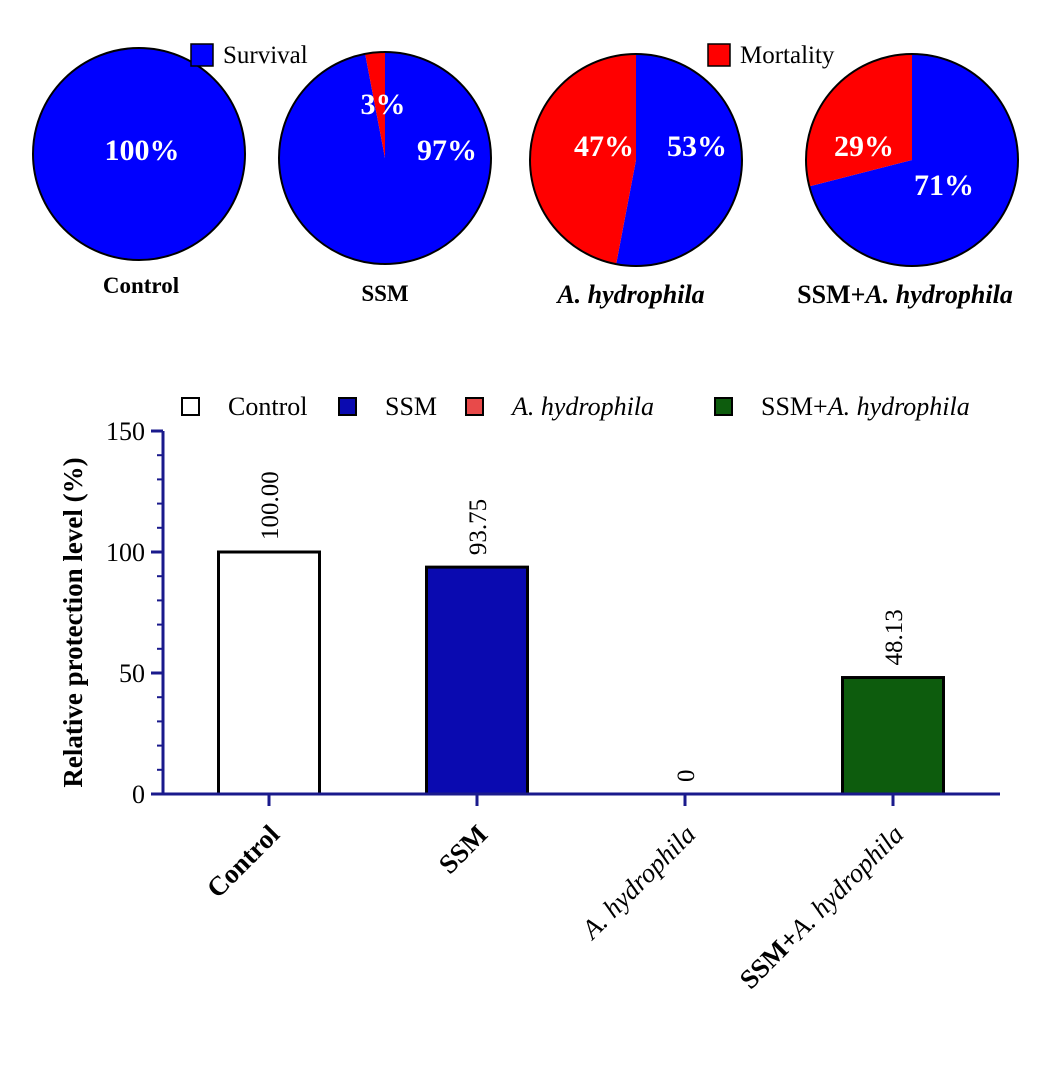 The height and width of the screenshot is (1066, 1061). Describe the element at coordinates (265, 55) in the screenshot. I see `legend-label: Survival` at that location.